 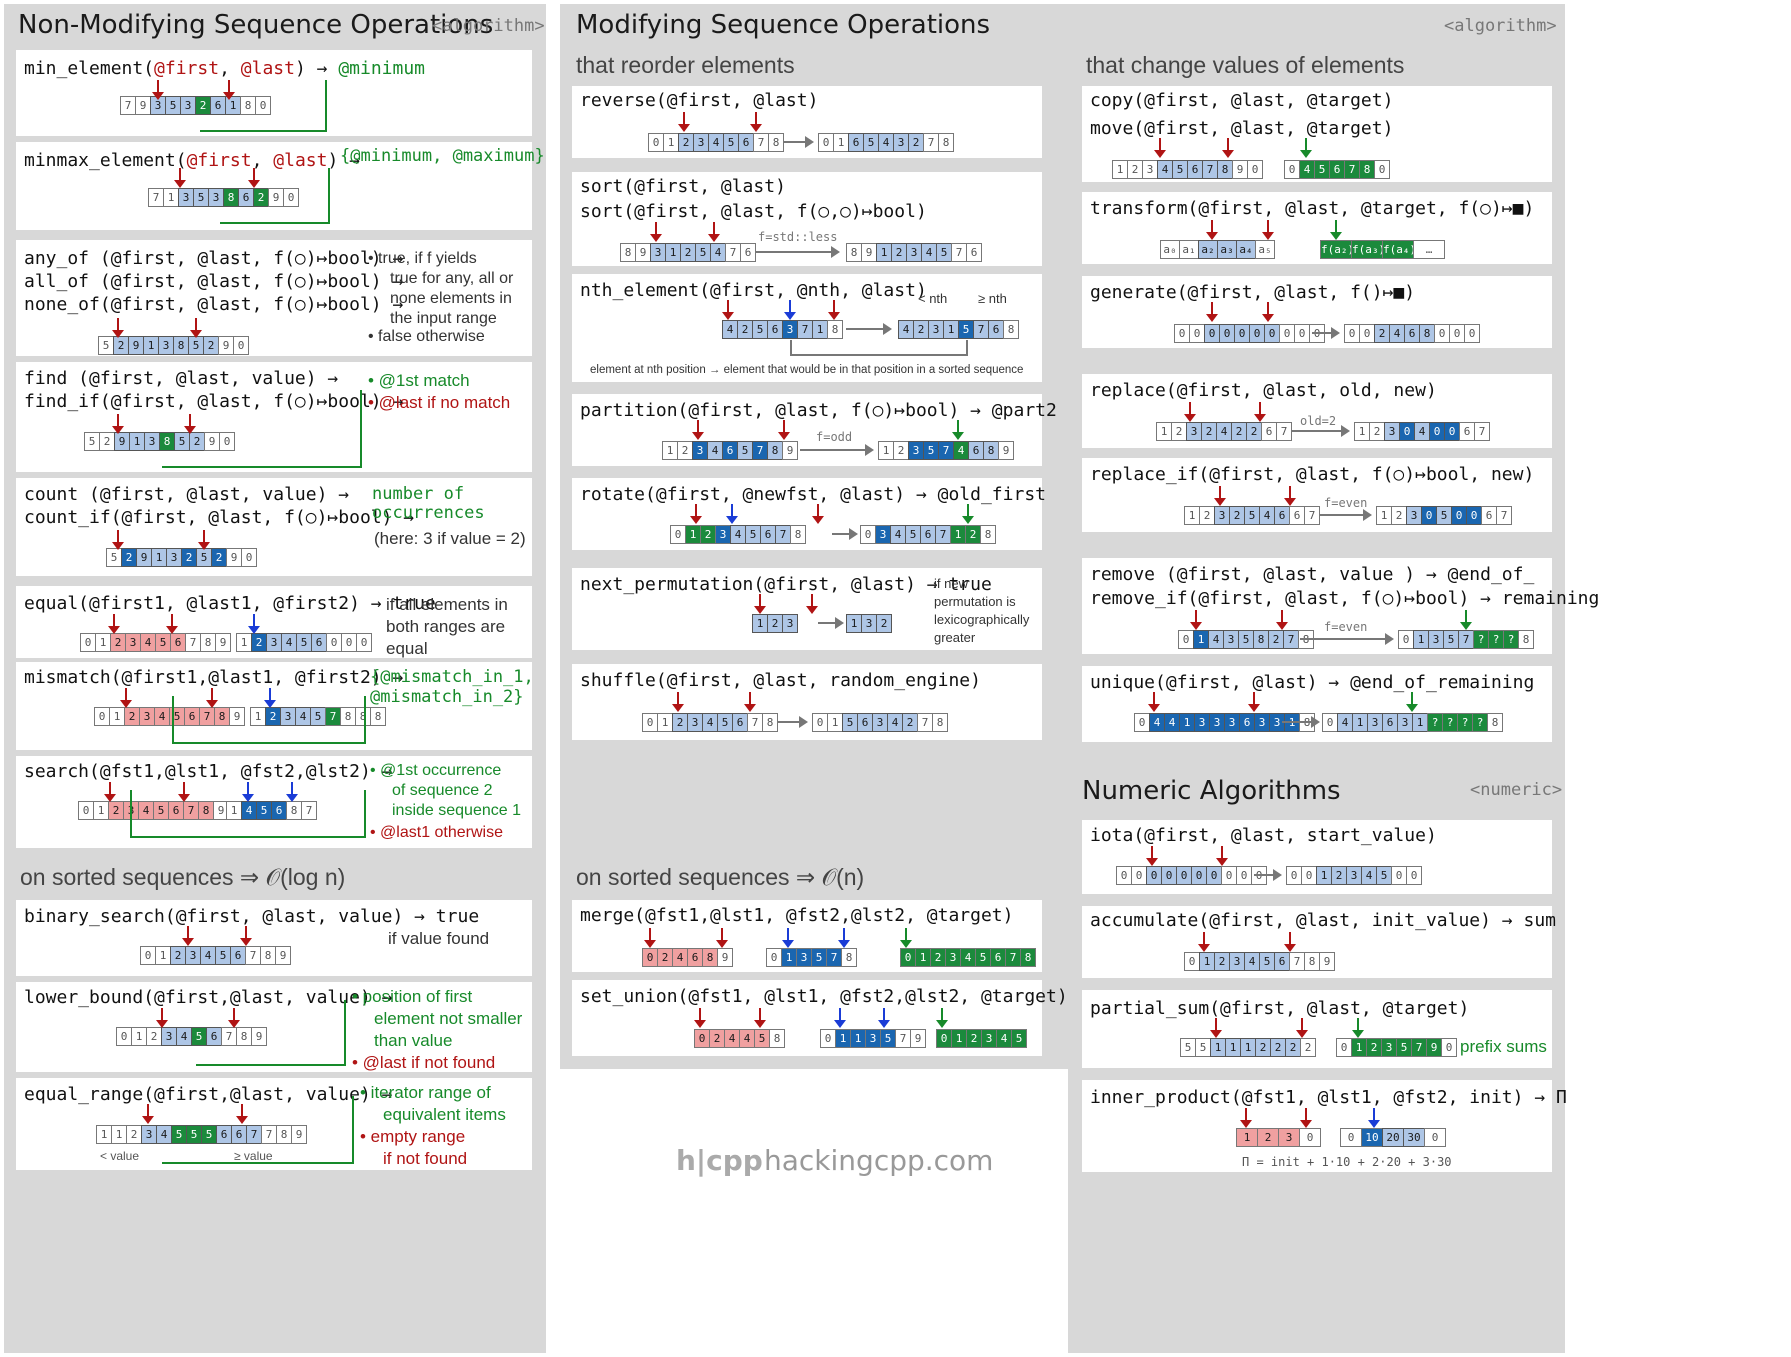 I want to click on note-lower-bound-3: than value, so click(x=413, y=1040).